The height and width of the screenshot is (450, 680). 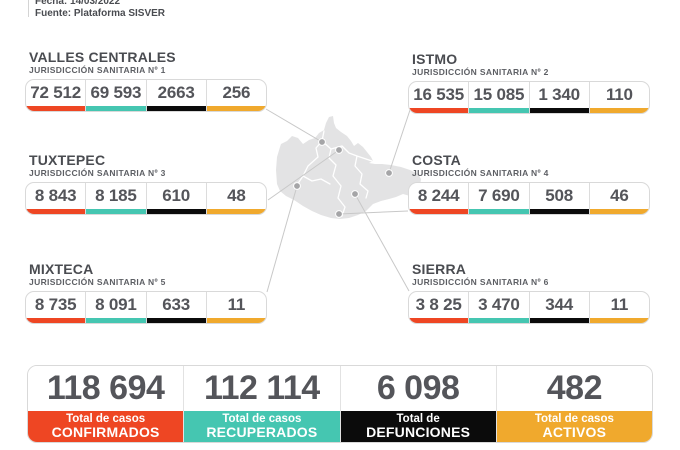 I want to click on total-recovered-label: Total de casos RECUPERADOS, so click(x=262, y=426).